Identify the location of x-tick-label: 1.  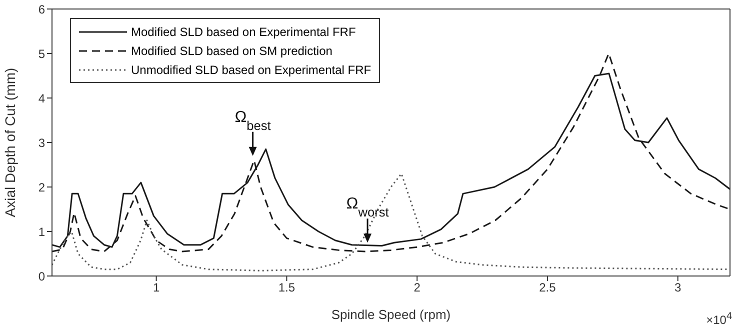
(156, 287).